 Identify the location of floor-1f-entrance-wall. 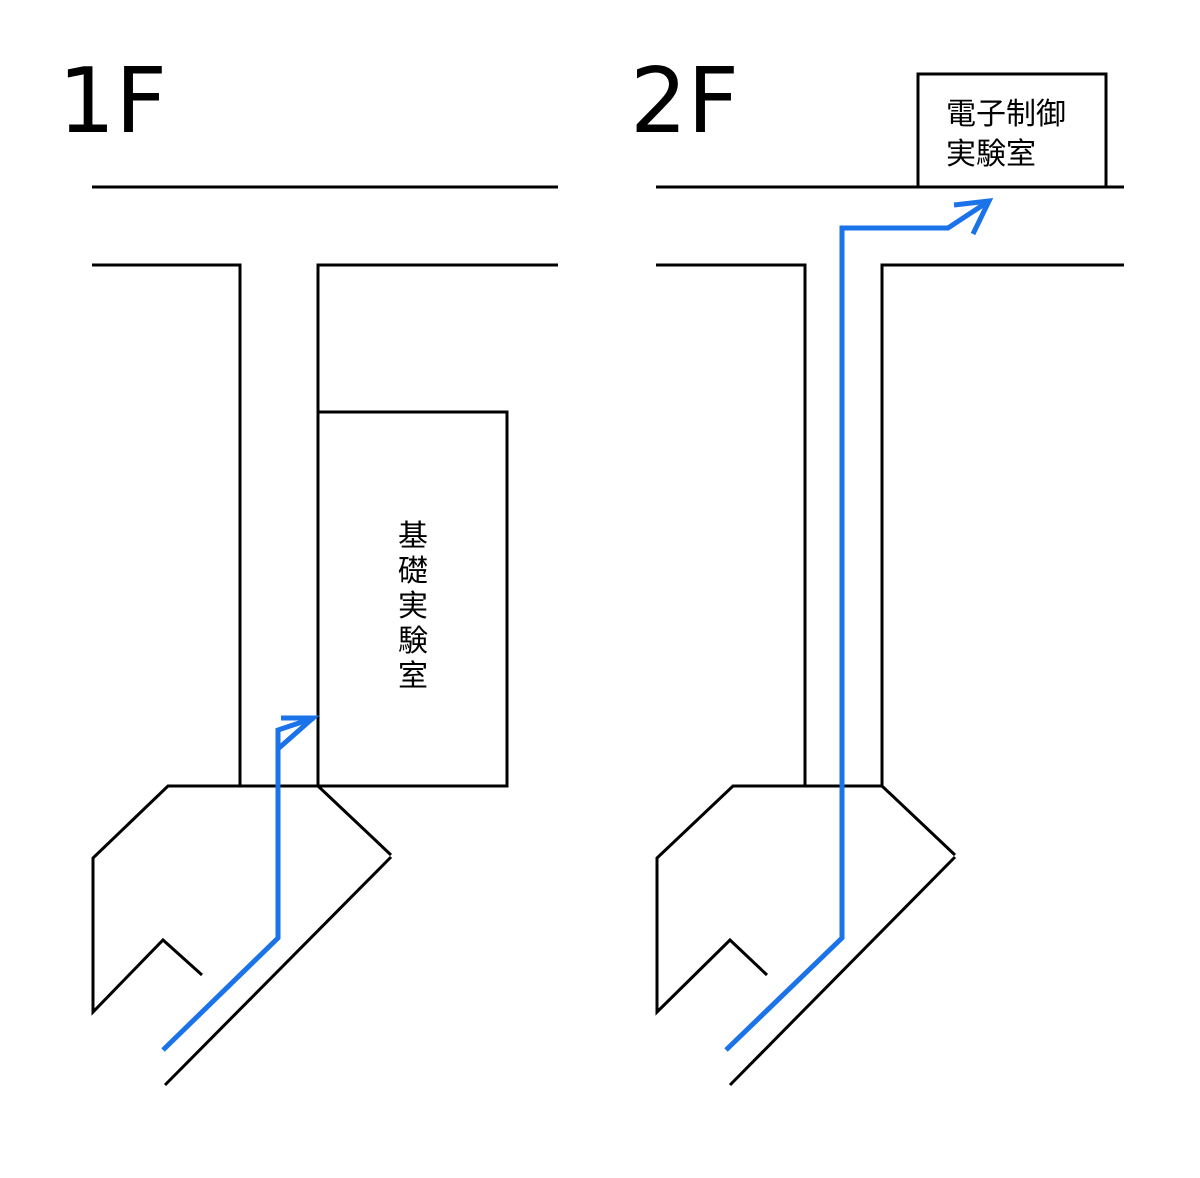
(278, 971).